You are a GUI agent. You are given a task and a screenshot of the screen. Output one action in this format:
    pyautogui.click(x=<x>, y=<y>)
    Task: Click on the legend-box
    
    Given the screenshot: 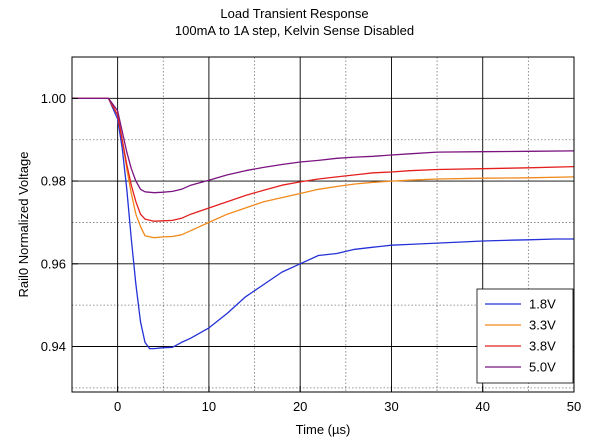 What is the action you would take?
    pyautogui.click(x=525, y=336)
    